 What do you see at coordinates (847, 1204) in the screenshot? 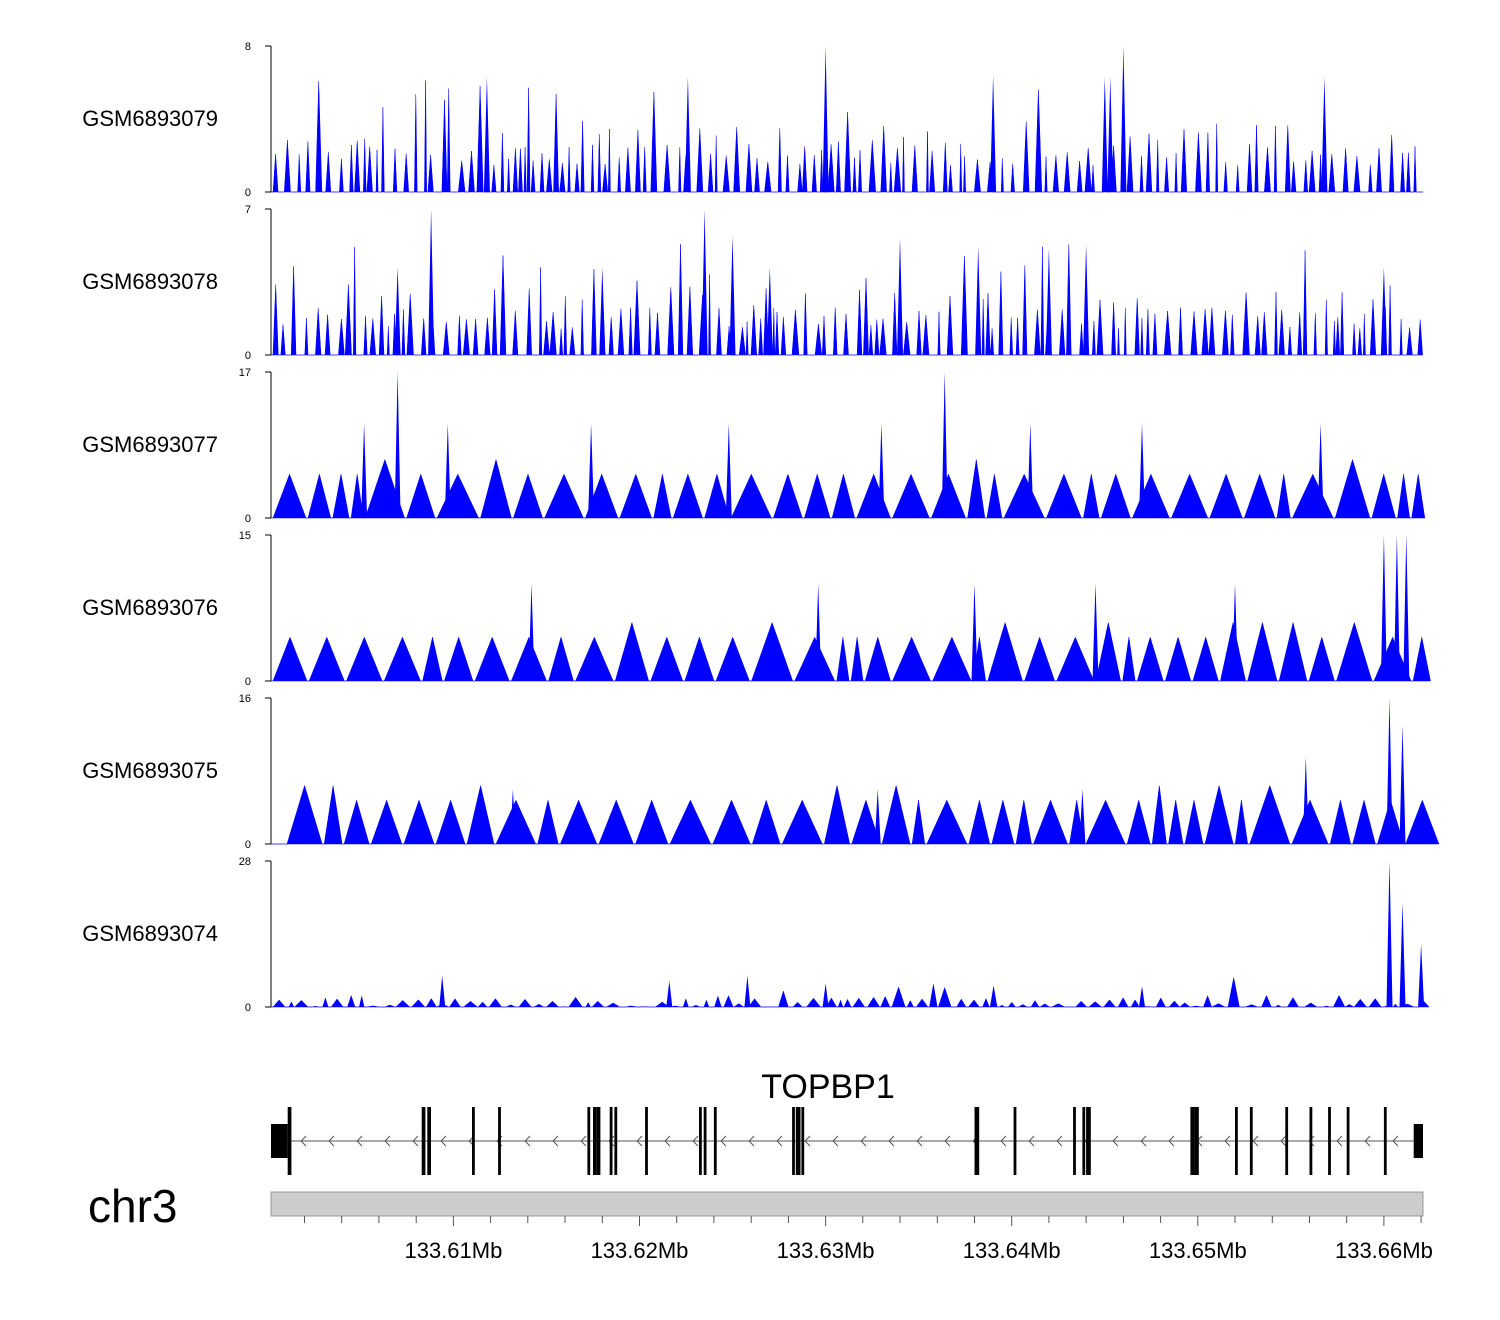
I see `chromosome-bar` at bounding box center [847, 1204].